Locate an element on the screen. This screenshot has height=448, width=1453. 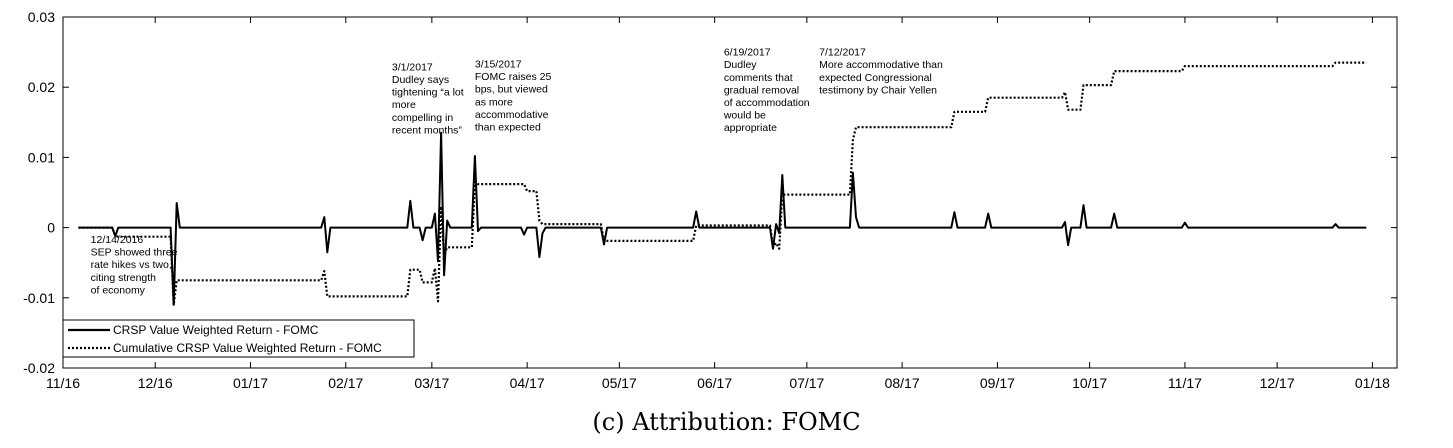
annotation-line: More accommodative than is located at coordinates (881, 65).